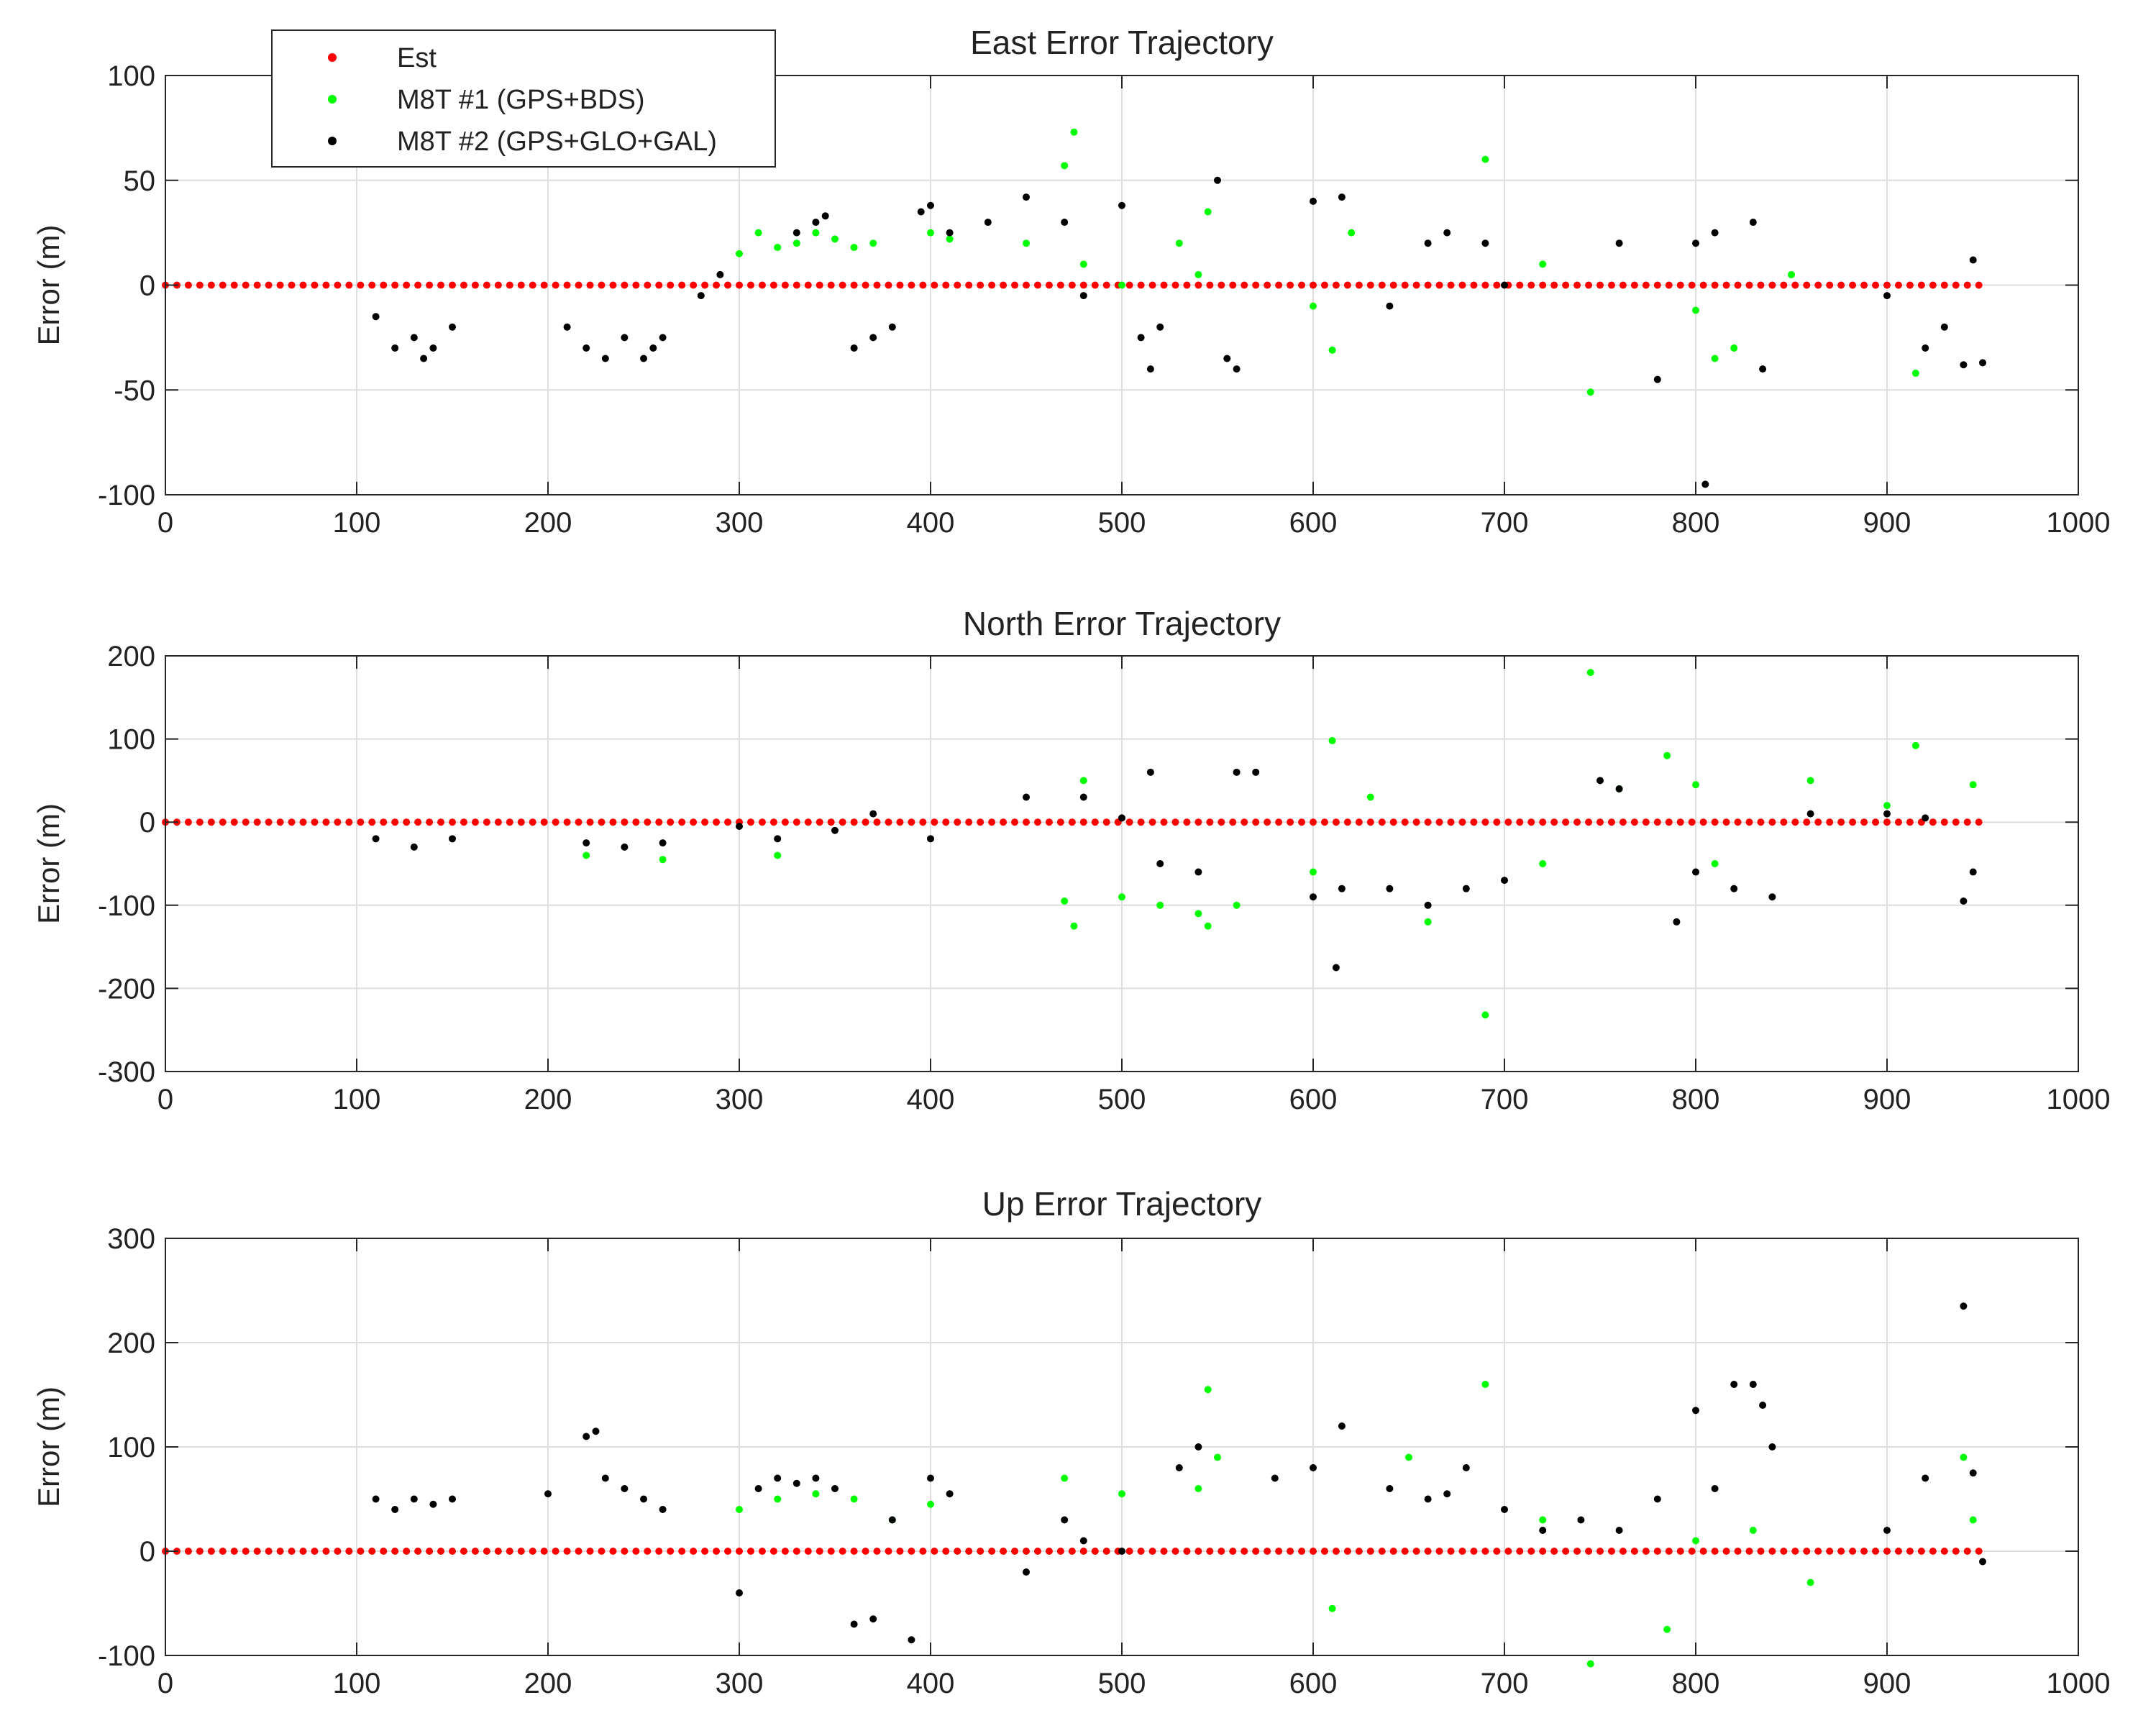 The height and width of the screenshot is (1736, 2138). Describe the element at coordinates (548, 523) in the screenshot. I see `x-tick-label: 200` at that location.